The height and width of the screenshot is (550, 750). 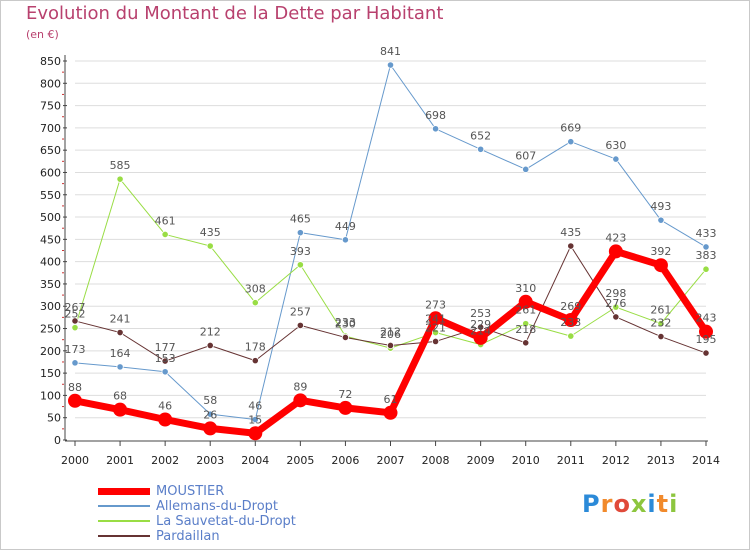 What do you see at coordinates (571, 460) in the screenshot?
I see `x-tick-label: 2011` at bounding box center [571, 460].